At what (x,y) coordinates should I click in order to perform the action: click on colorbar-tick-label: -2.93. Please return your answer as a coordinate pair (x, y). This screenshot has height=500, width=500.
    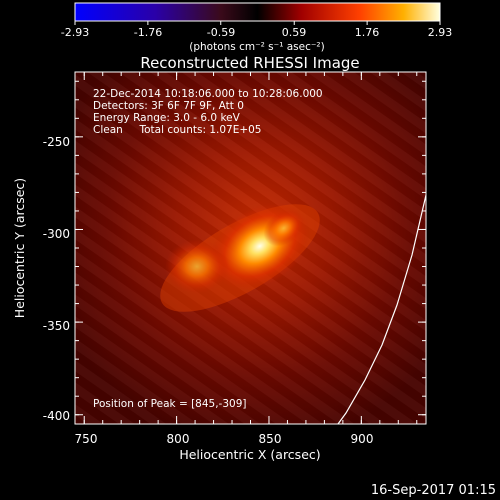
    Looking at the image, I should click on (75, 32).